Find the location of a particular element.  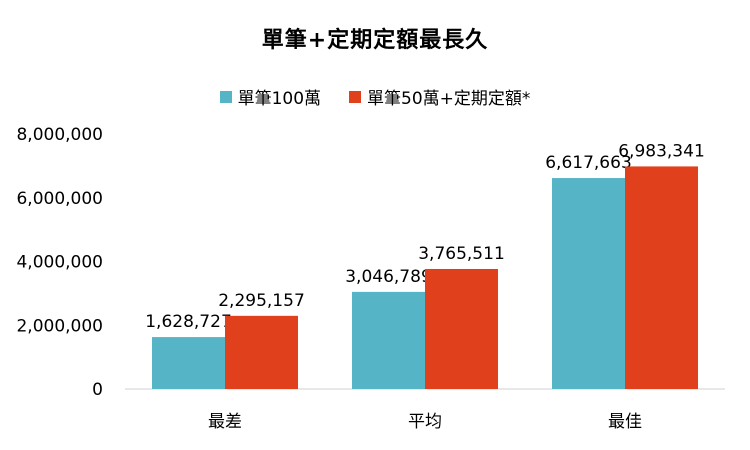

data-label-series-1: 6,617,663 is located at coordinates (588, 163).